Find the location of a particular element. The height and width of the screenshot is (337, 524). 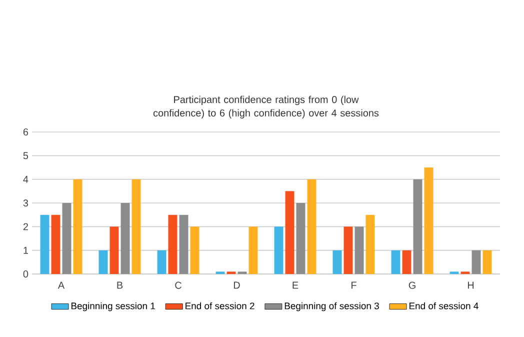

y-tick-label: 5 is located at coordinates (25, 156).